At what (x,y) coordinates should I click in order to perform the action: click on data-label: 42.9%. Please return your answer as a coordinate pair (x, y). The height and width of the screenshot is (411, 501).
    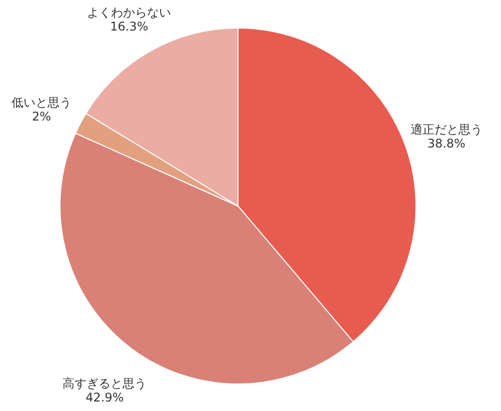
    Looking at the image, I should click on (105, 397).